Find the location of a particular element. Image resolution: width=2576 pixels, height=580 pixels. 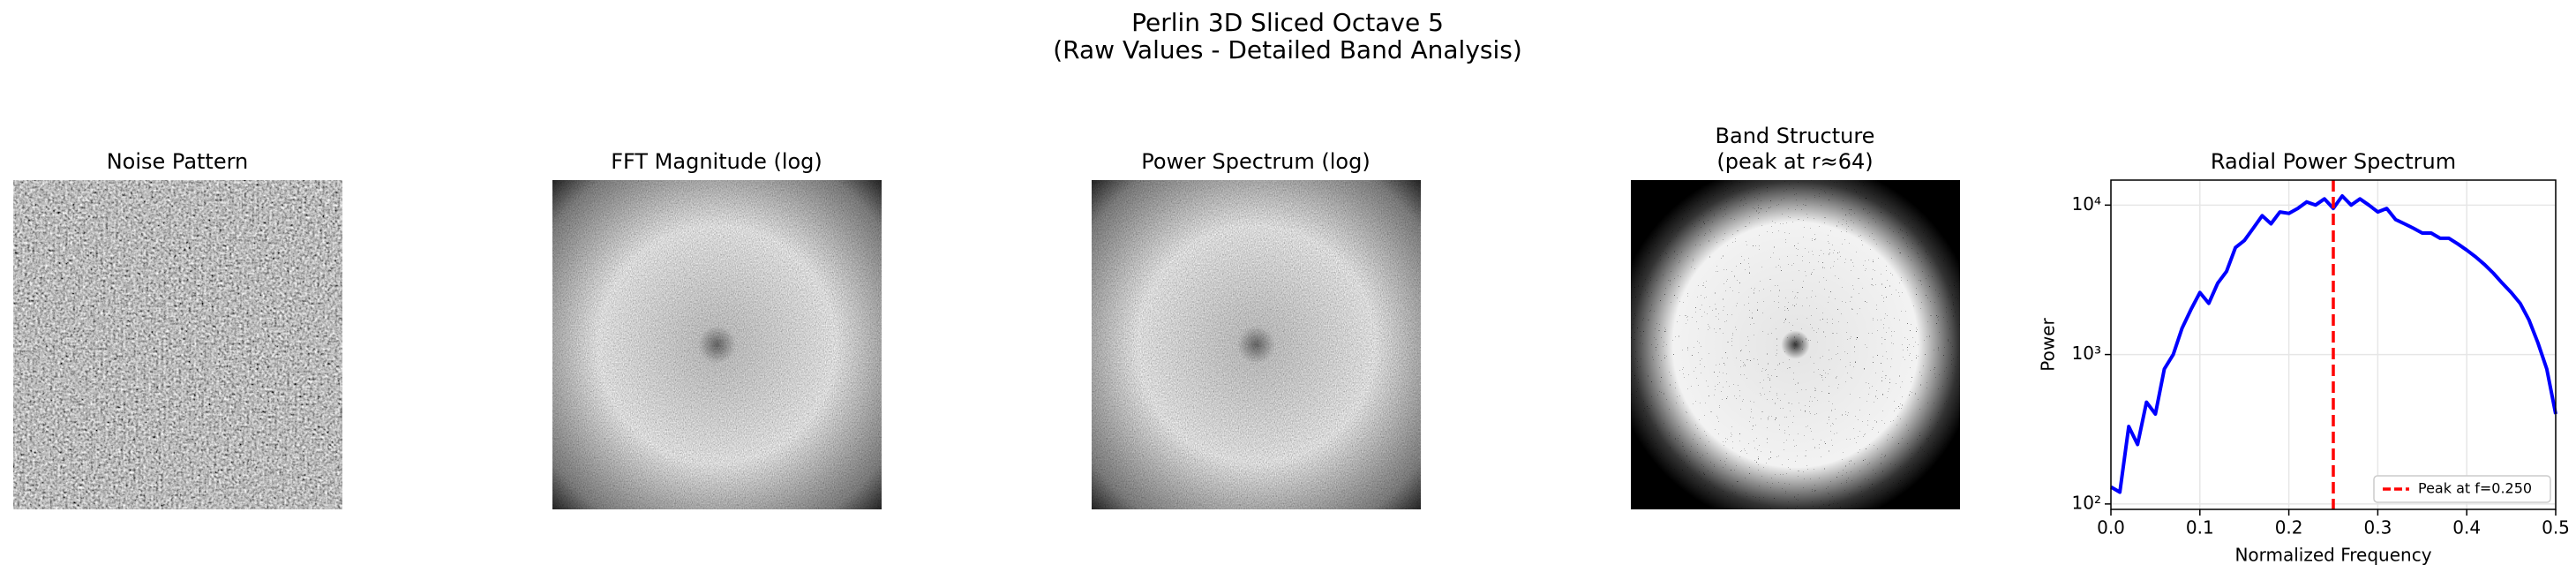

power-shade is located at coordinates (1256, 344).